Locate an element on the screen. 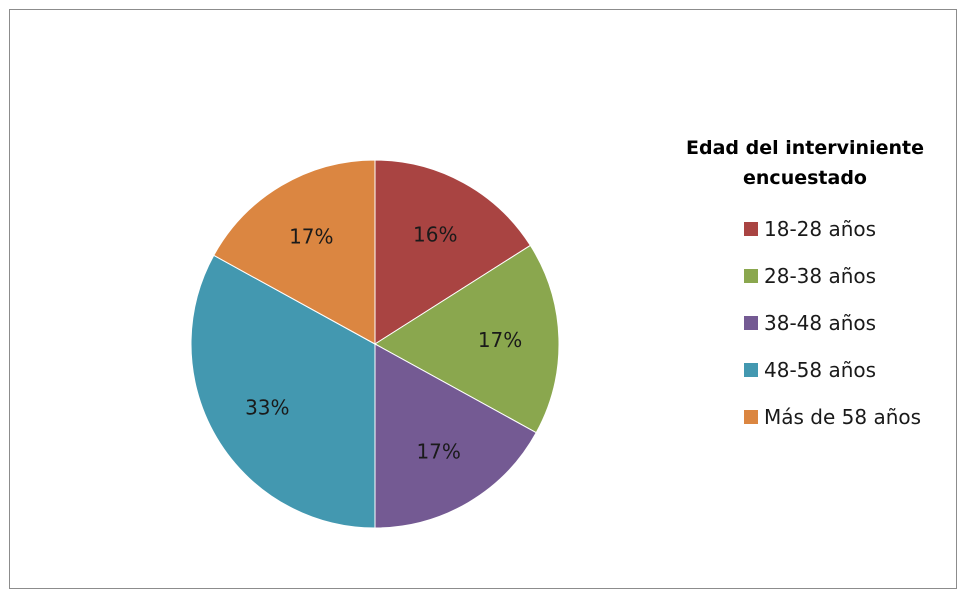 Image resolution: width=961 pixels, height=589 pixels. legend-item: 38-48 años is located at coordinates (852, 322).